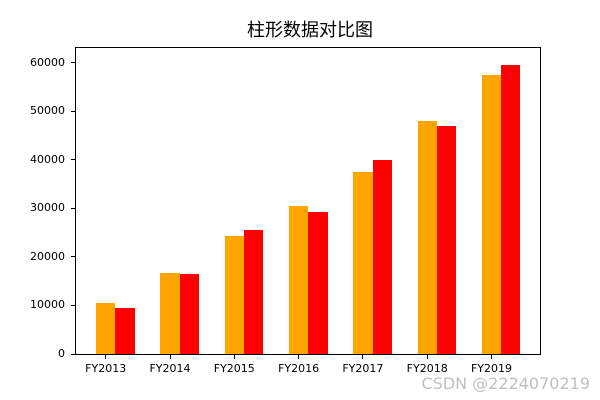  Describe the element at coordinates (491, 214) in the screenshot. I see `bar-orange-series-FY2019` at that location.